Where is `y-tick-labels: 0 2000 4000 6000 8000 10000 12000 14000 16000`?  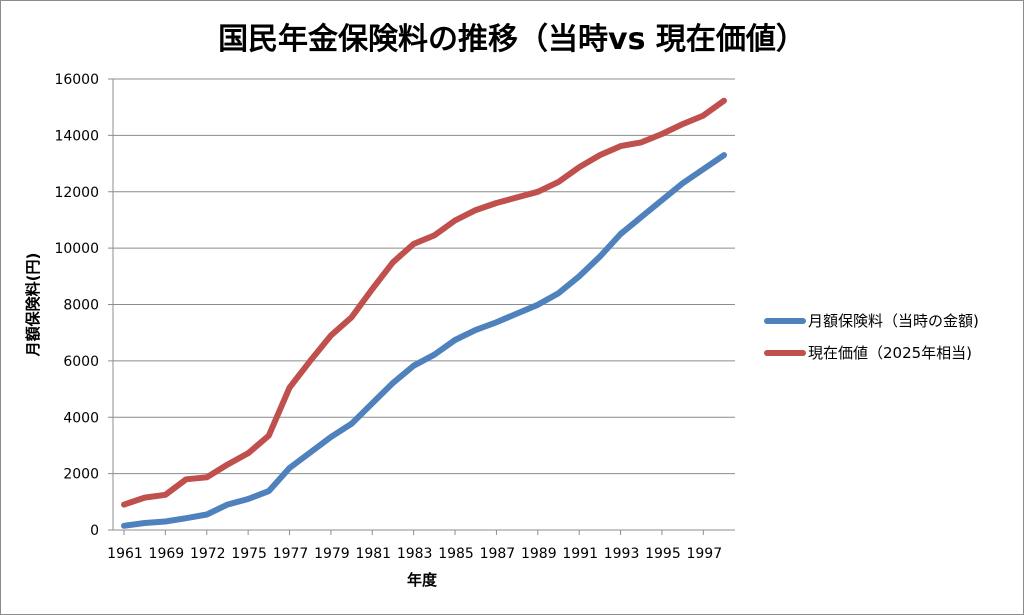
y-tick-labels: 0 2000 4000 6000 8000 10000 12000 14000 16000 is located at coordinates (76, 305).